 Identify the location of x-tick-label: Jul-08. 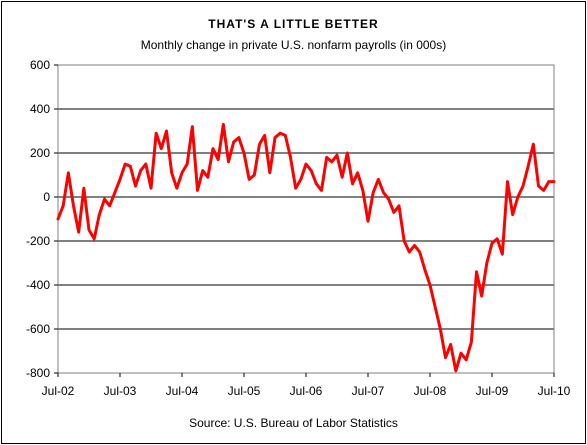
(430, 391).